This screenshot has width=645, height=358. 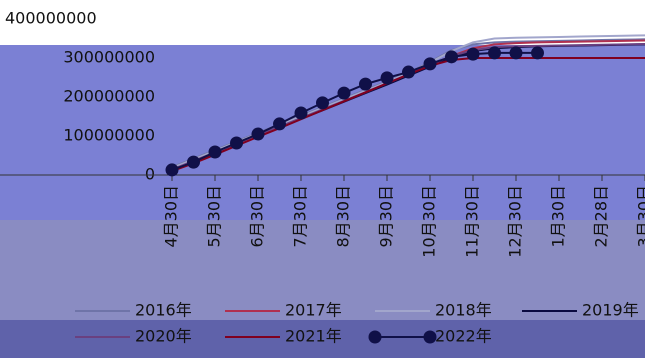 I want to click on legend-label: 2022年, so click(x=463, y=336).